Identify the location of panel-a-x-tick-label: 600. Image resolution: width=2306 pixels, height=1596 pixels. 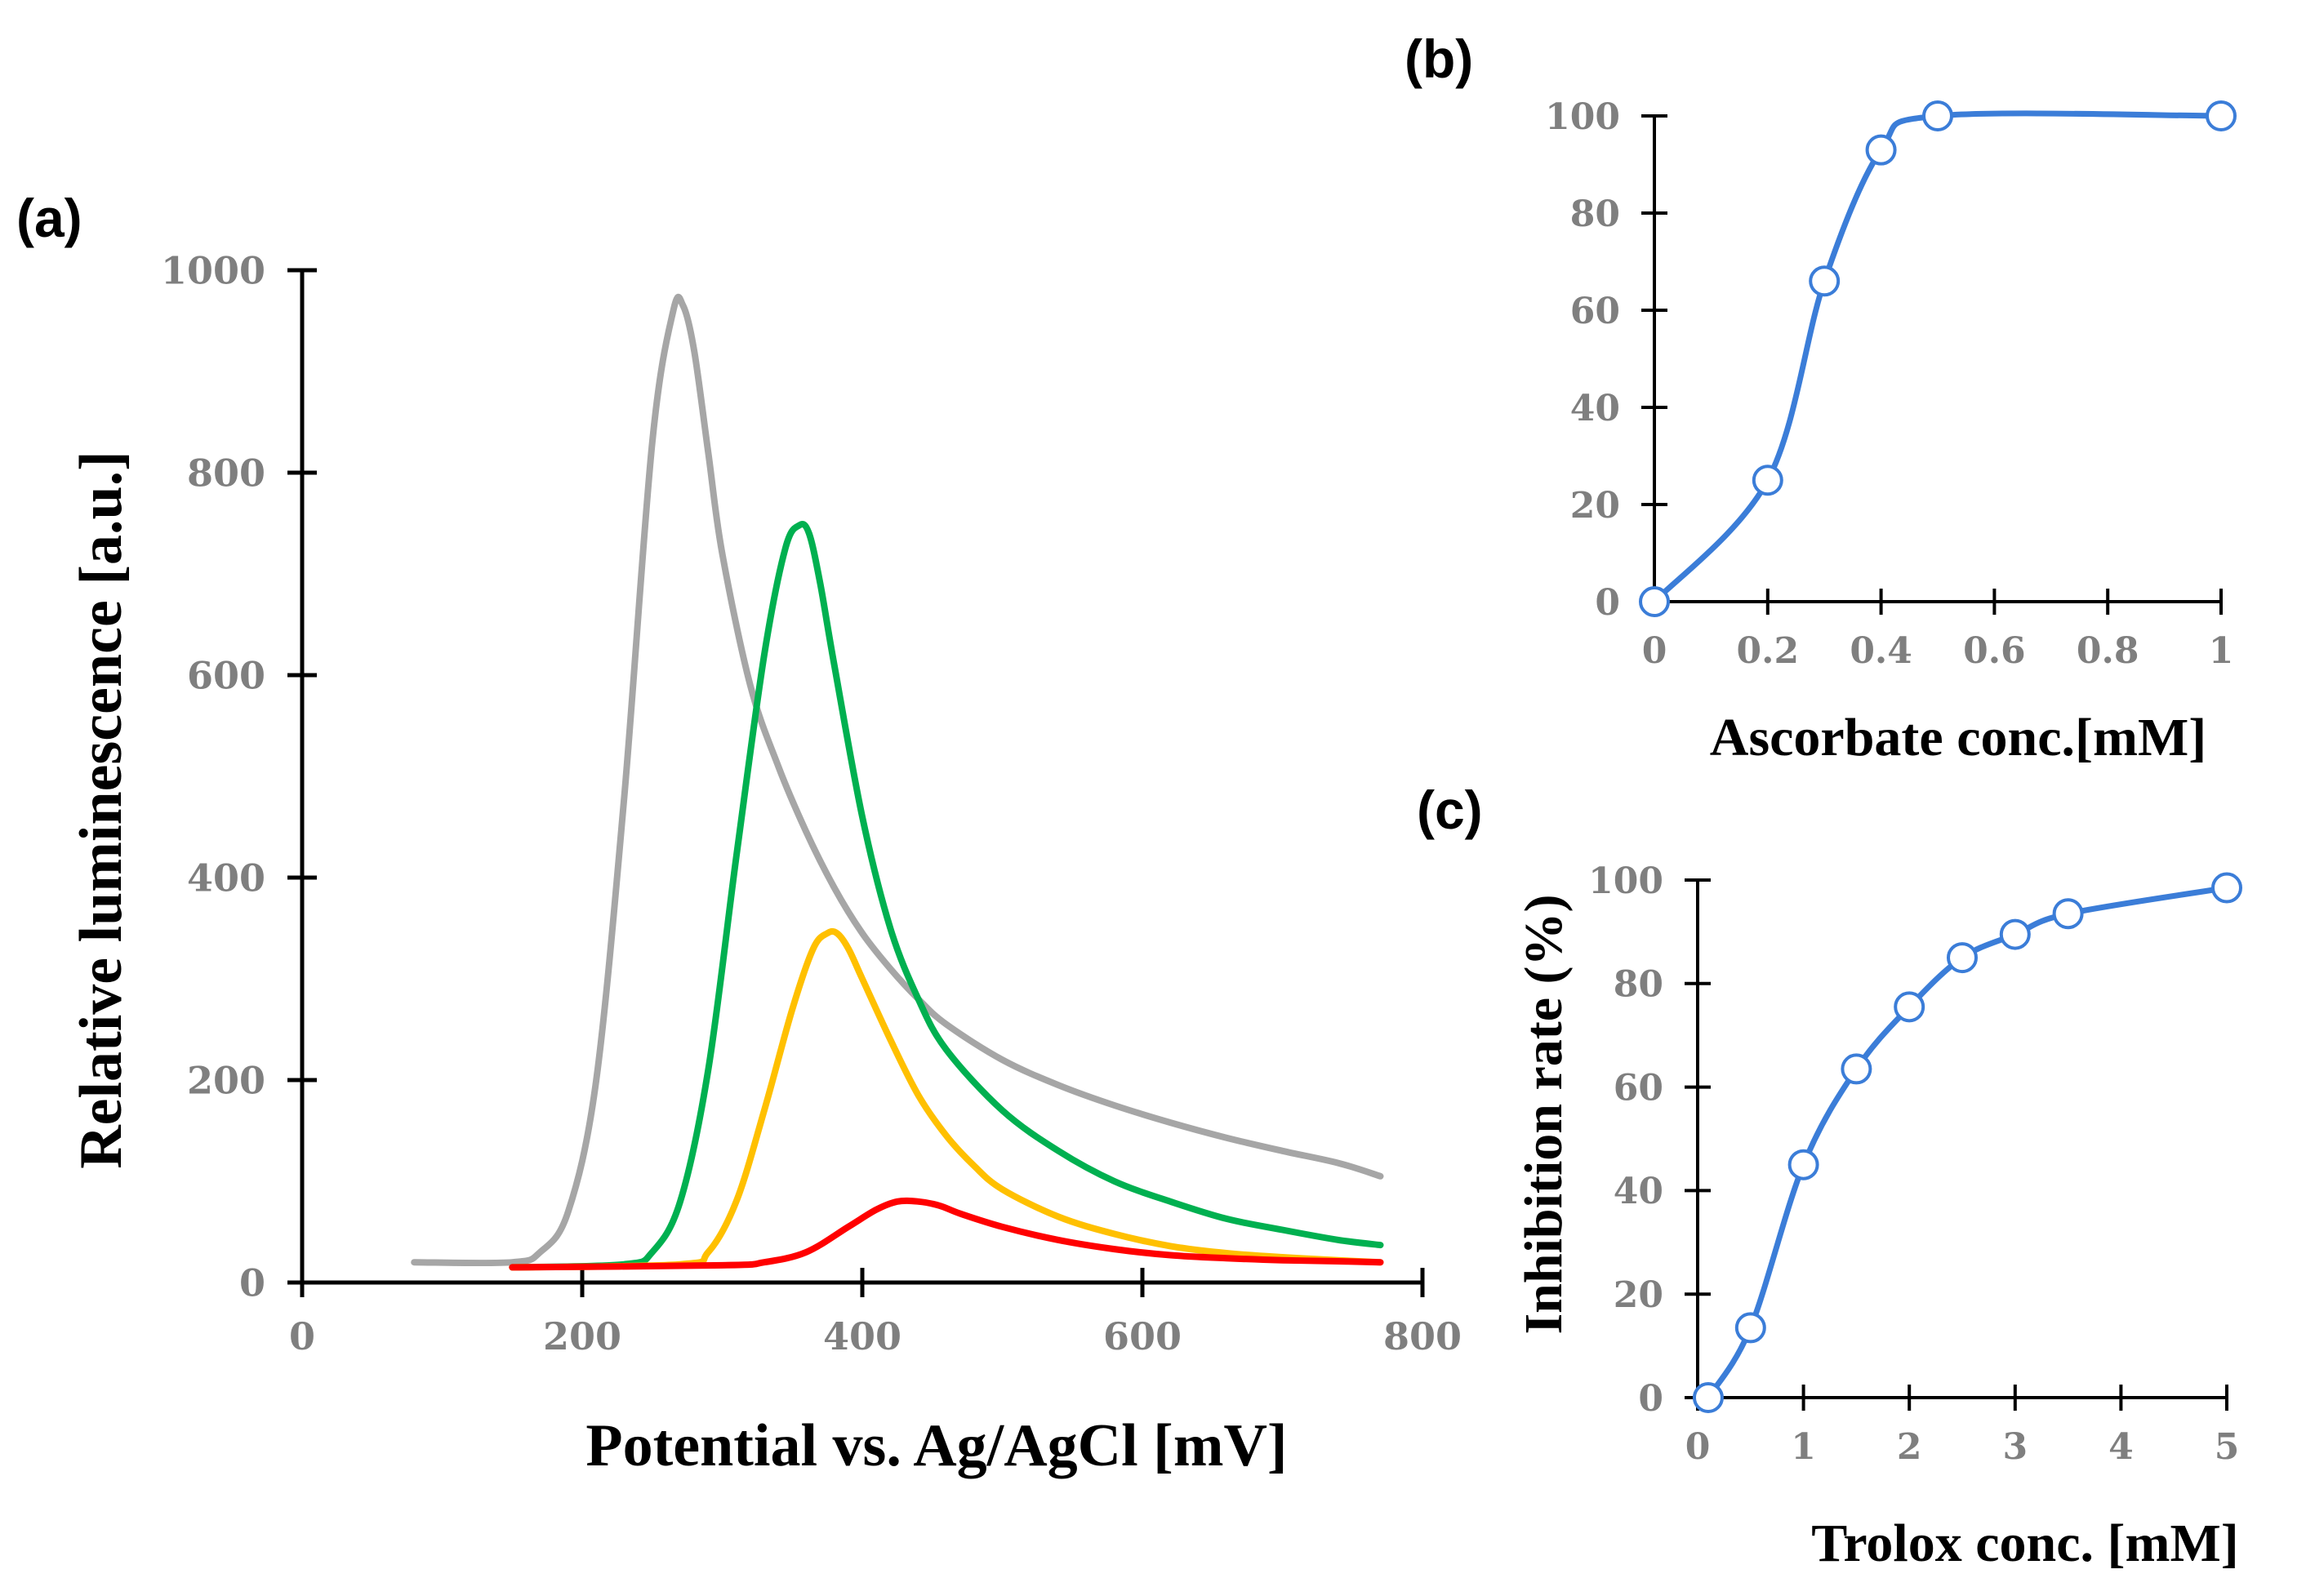
(1143, 1336).